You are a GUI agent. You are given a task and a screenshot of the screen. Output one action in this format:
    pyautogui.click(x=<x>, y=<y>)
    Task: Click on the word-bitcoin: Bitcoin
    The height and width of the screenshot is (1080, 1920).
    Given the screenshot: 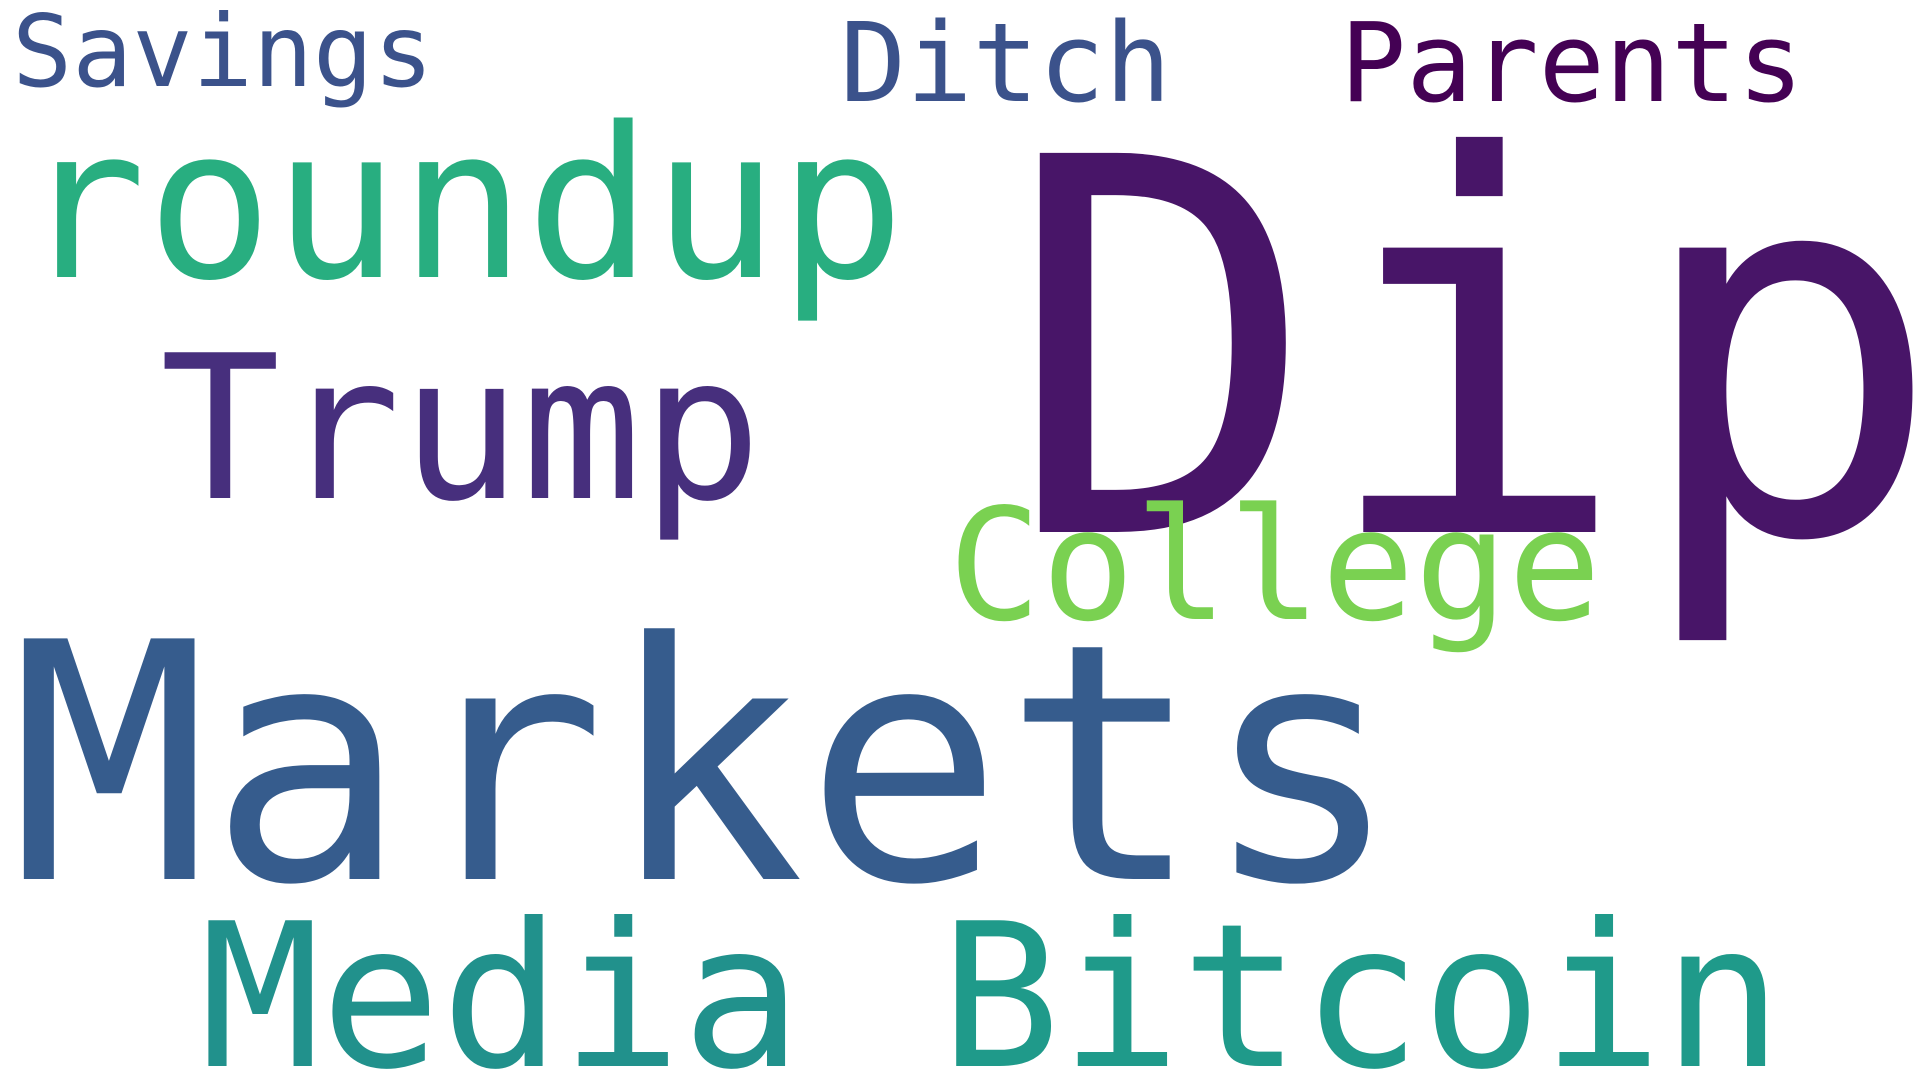 What is the action you would take?
    pyautogui.click(x=1361, y=980)
    